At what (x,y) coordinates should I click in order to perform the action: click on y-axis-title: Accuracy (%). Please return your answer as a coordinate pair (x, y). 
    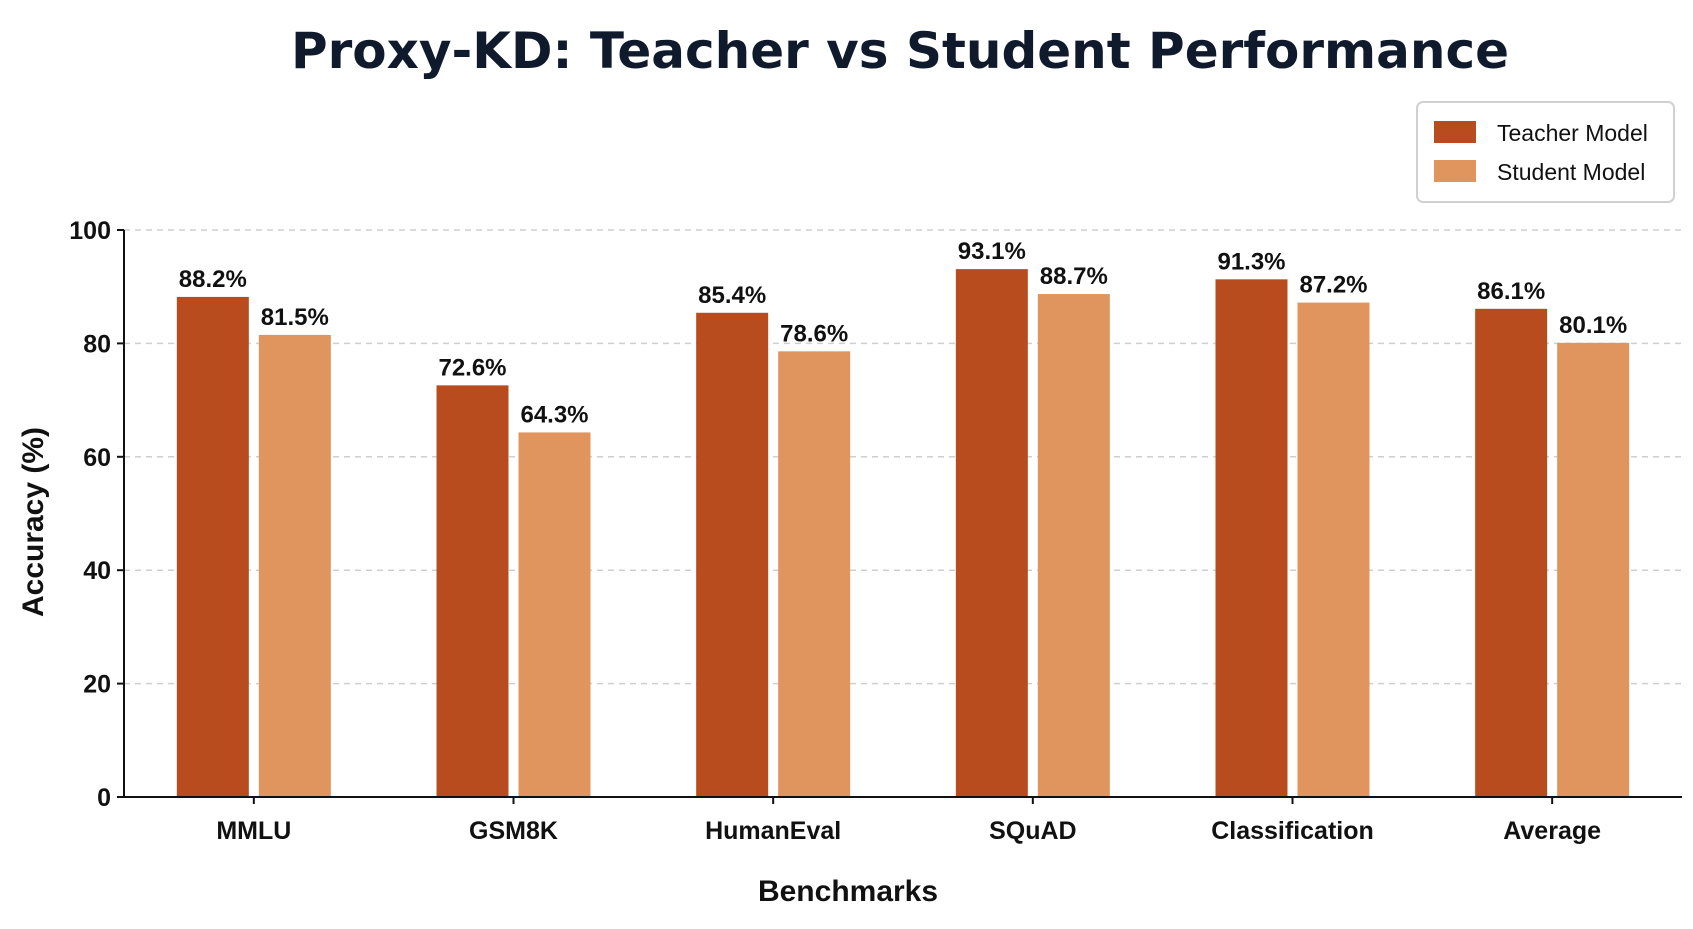
    Looking at the image, I should click on (33, 522).